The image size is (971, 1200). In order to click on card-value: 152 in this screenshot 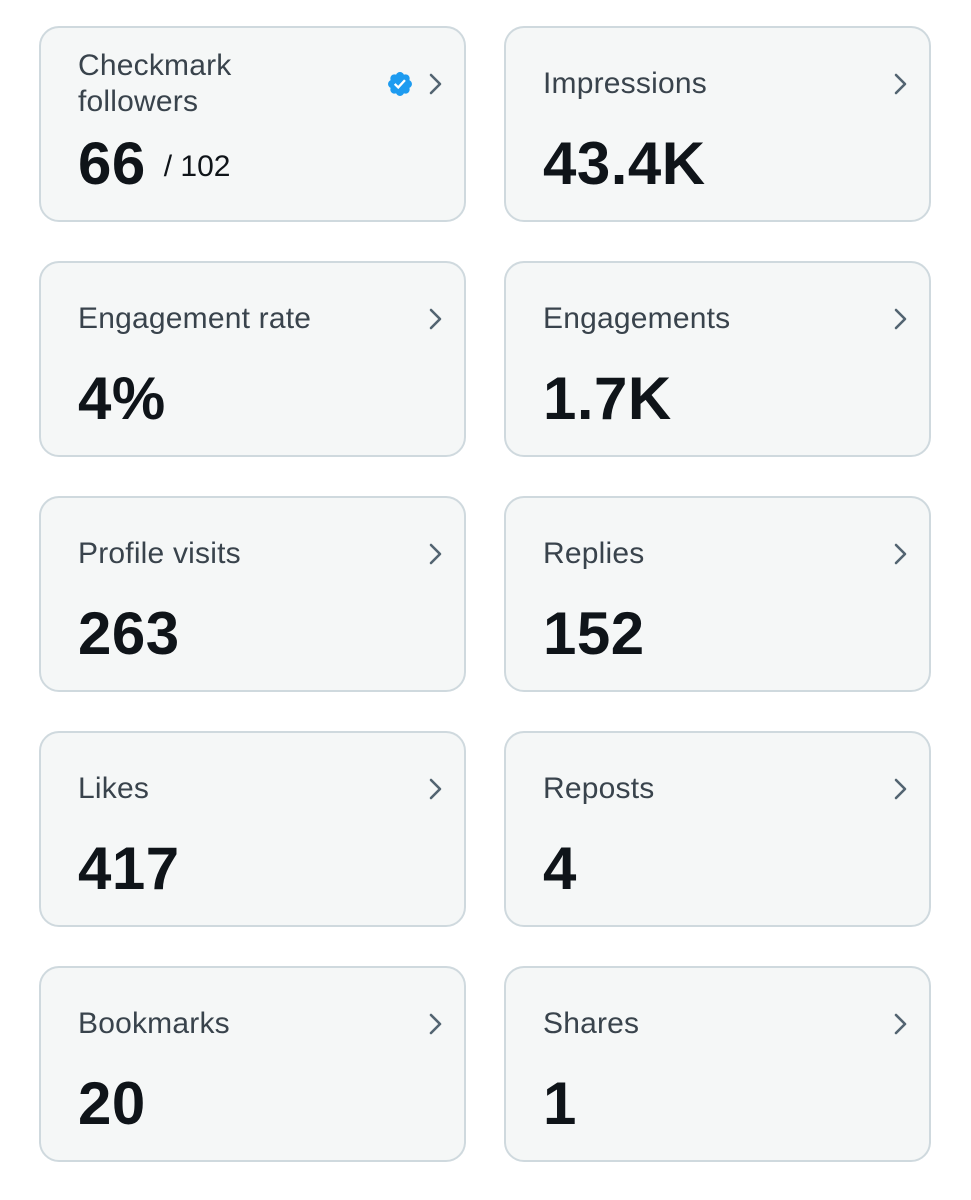, I will do `click(594, 633)`.